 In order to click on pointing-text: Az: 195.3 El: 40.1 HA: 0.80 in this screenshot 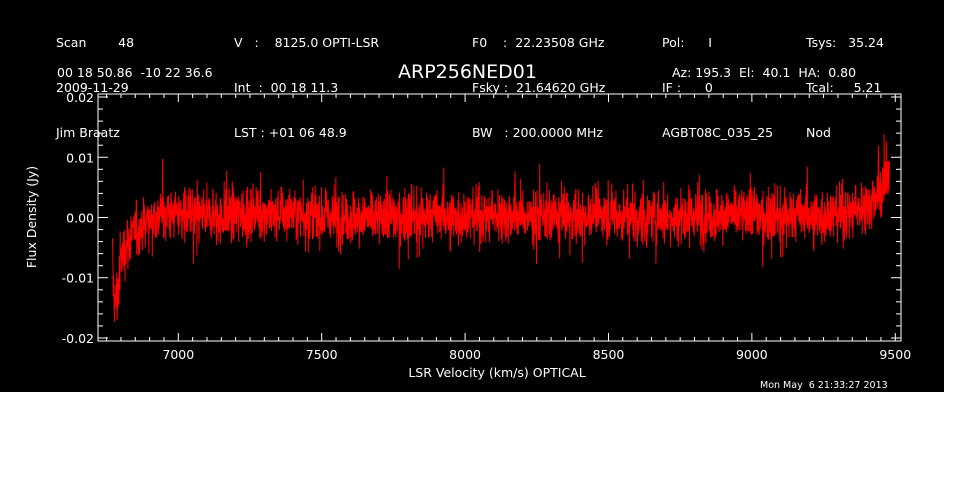, I will do `click(764, 72)`.